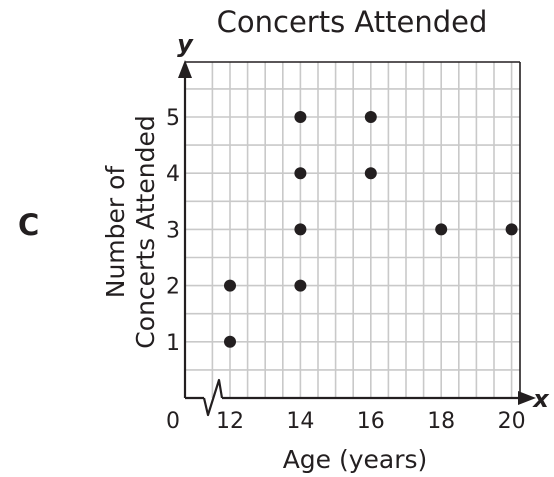 The width and height of the screenshot is (554, 477). I want to click on y-axis-label-line-1: Number of, so click(115, 232).